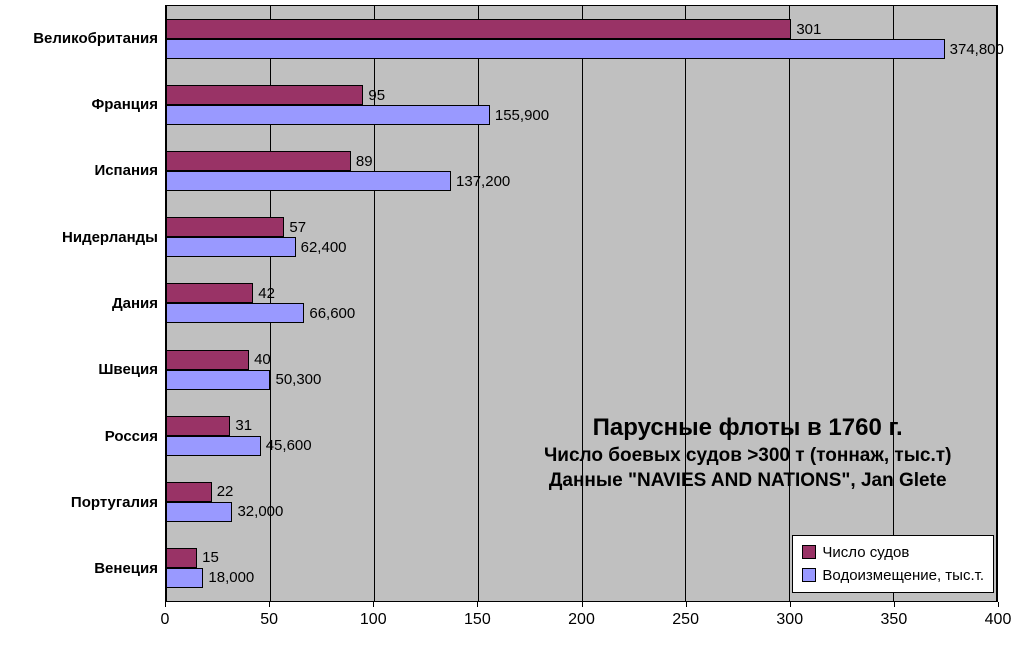 The height and width of the screenshot is (645, 1014). Describe the element at coordinates (266, 293) in the screenshot. I see `bar-value-label: 42` at that location.